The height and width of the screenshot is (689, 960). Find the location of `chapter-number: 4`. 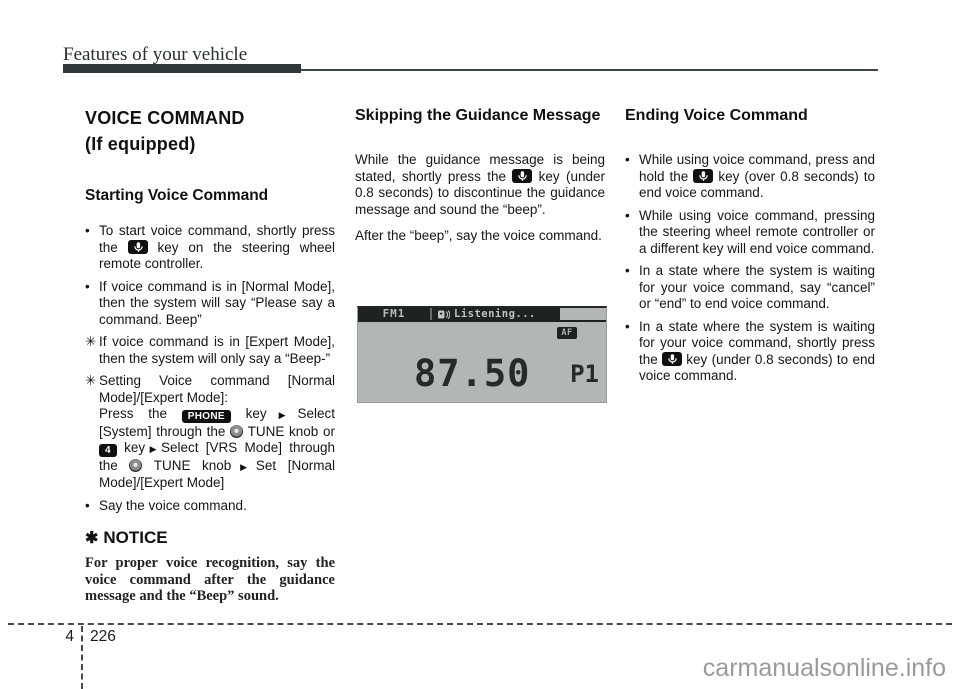

chapter-number: 4 is located at coordinates (69, 636).